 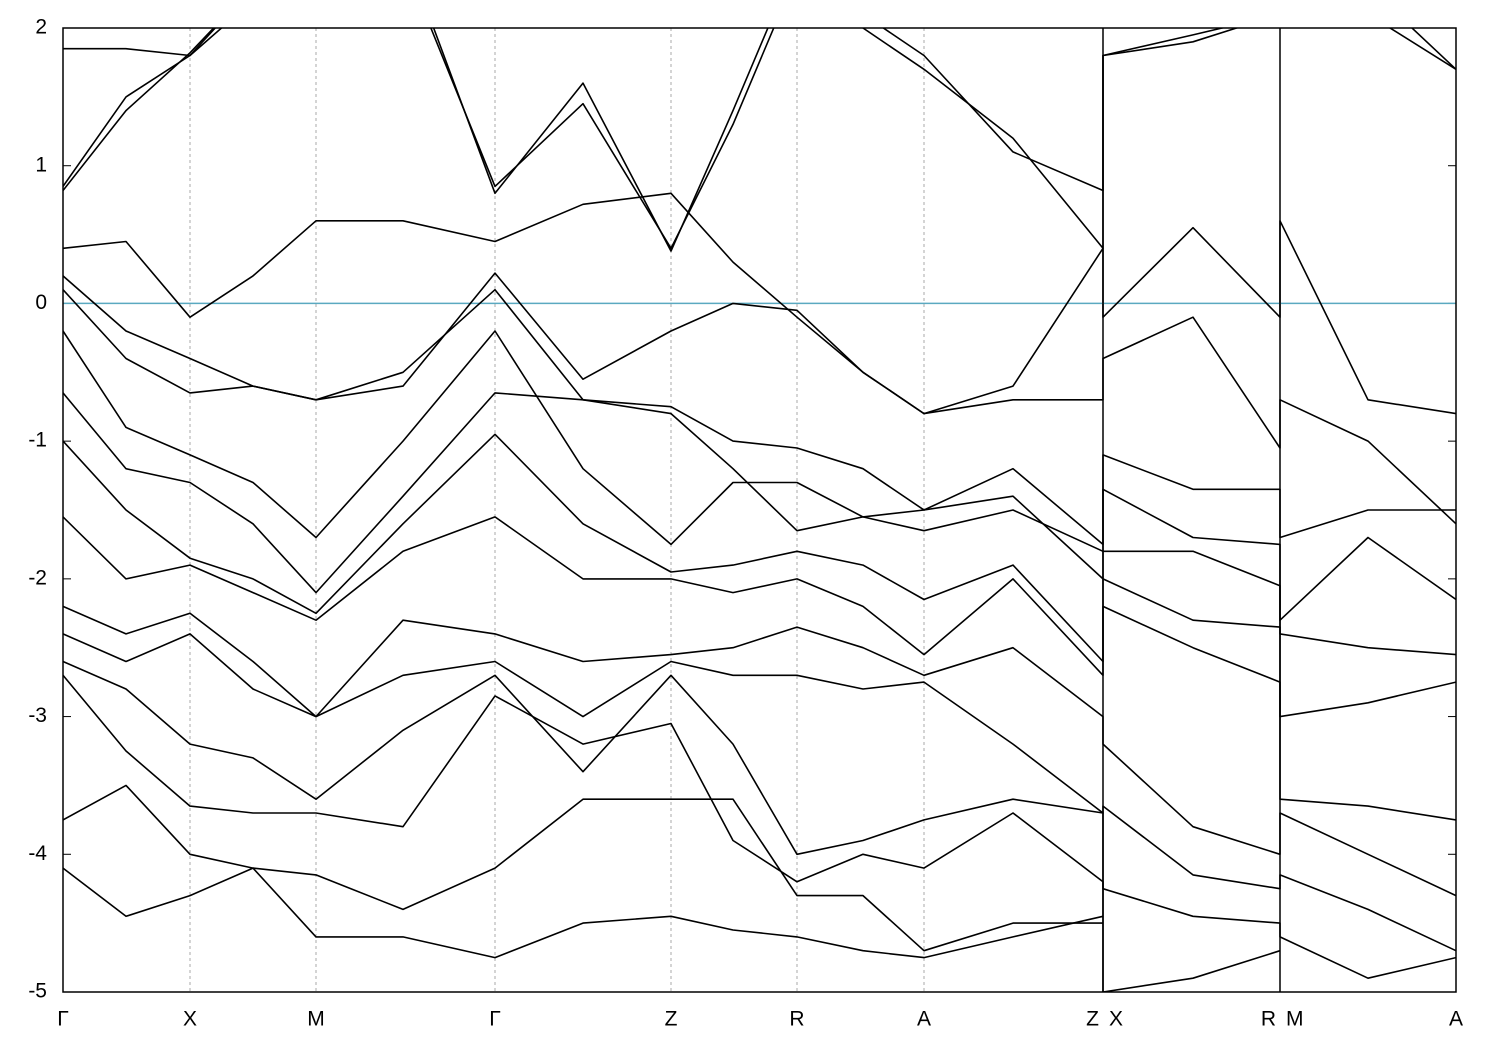 I want to click on y-tick-label: -5, so click(x=37, y=991).